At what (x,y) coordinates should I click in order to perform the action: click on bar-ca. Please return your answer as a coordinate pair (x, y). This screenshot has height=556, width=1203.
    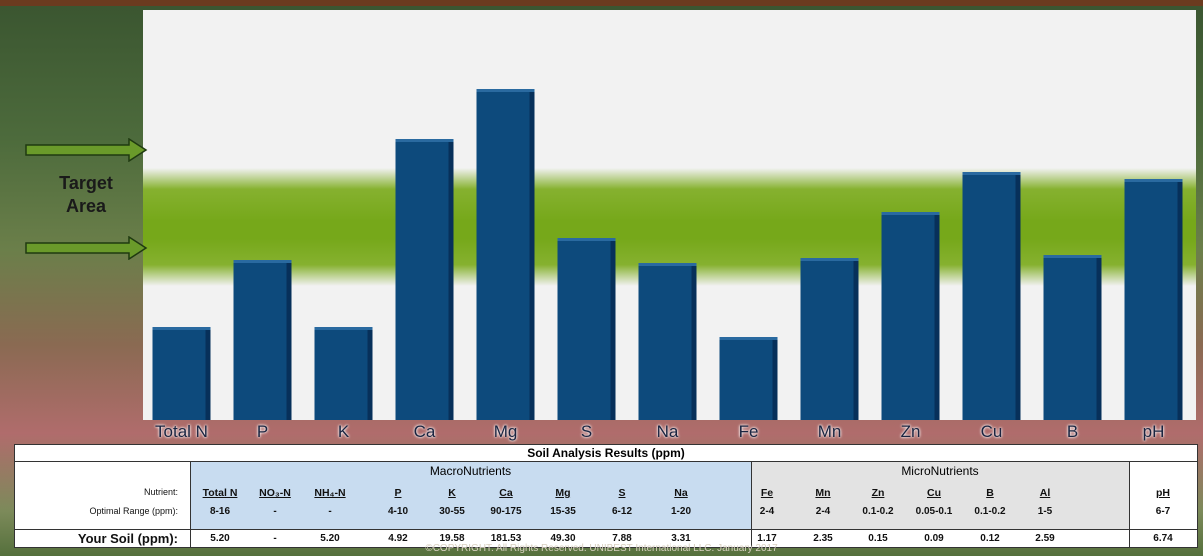
    Looking at the image, I should click on (424, 279).